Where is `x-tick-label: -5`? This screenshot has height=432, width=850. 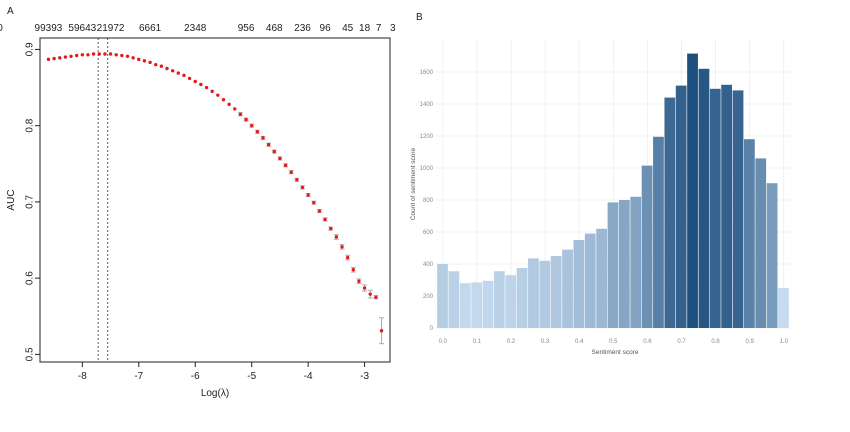
x-tick-label: -5 is located at coordinates (251, 376).